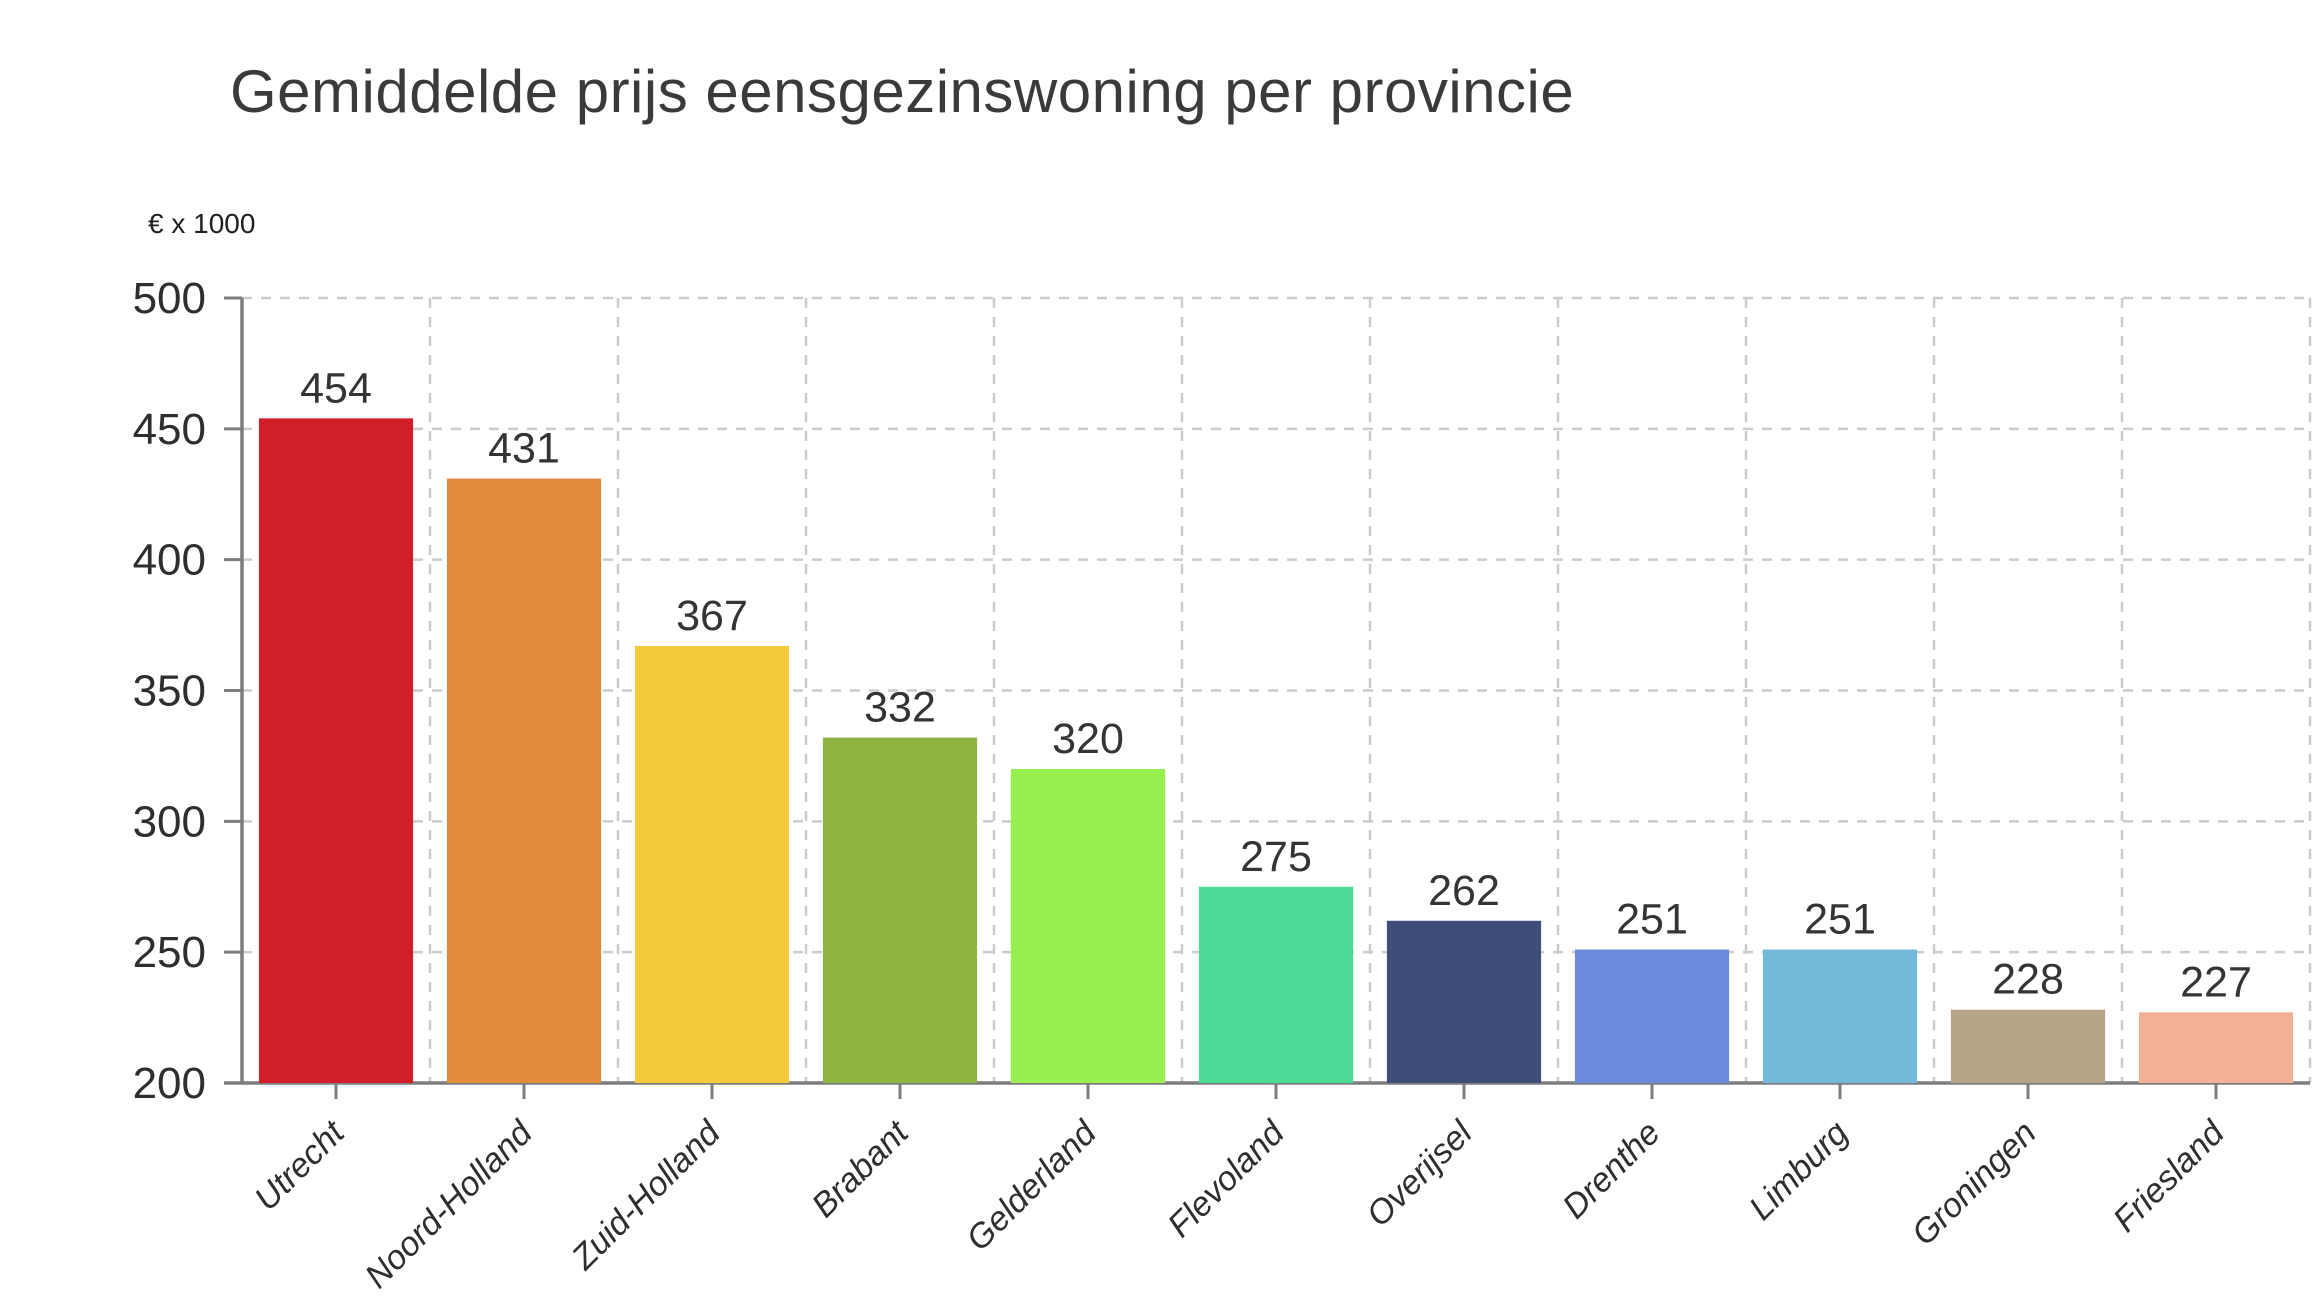 The width and height of the screenshot is (2312, 1302). Describe the element at coordinates (861, 1169) in the screenshot. I see `x-axis-label-brabant: Brabant` at that location.